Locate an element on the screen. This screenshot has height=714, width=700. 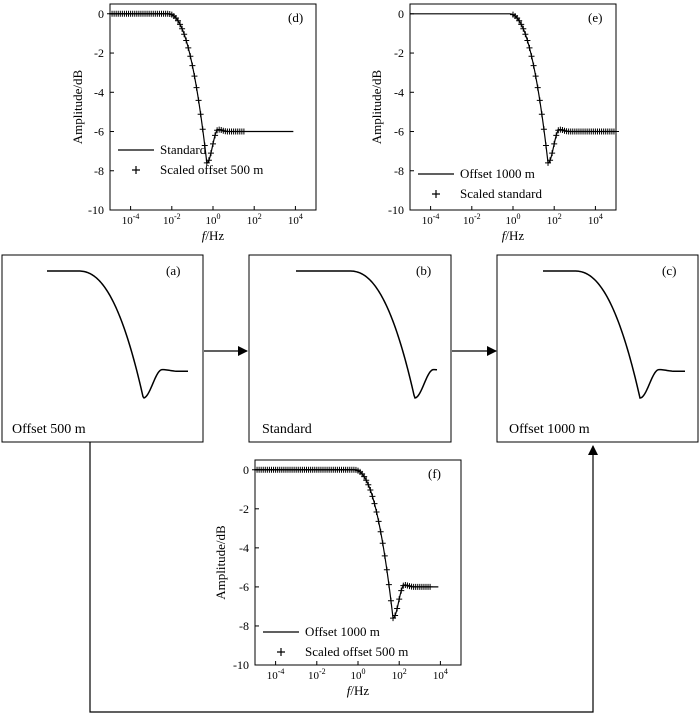
legend-label: Standard is located at coordinates (183, 149).